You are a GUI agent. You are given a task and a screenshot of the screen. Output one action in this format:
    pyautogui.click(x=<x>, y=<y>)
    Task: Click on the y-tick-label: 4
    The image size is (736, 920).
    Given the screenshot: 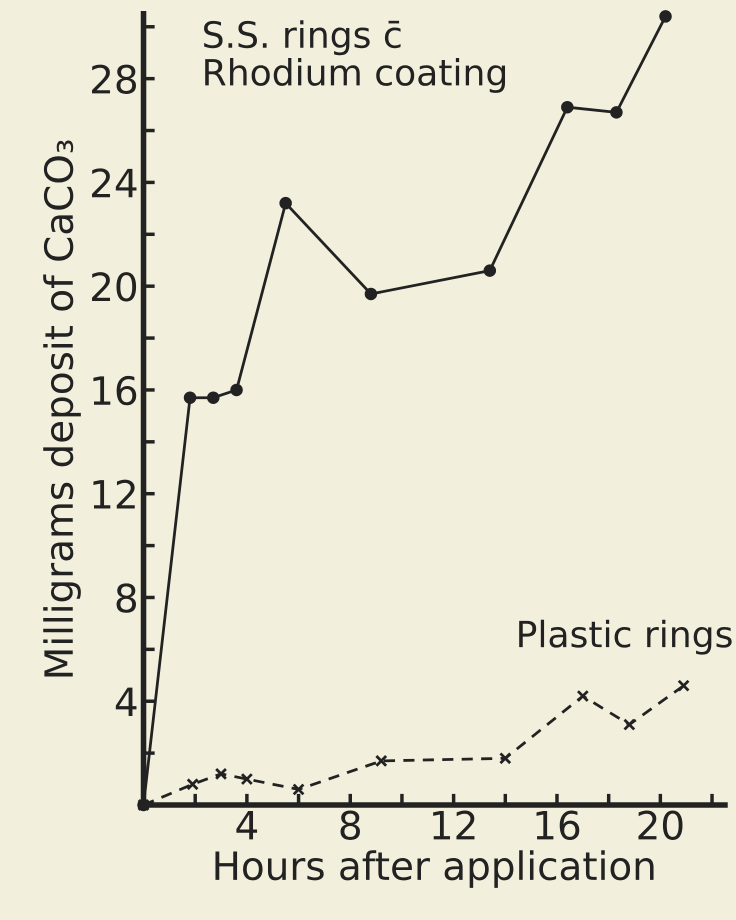 What is the action you would take?
    pyautogui.click(x=126, y=702)
    